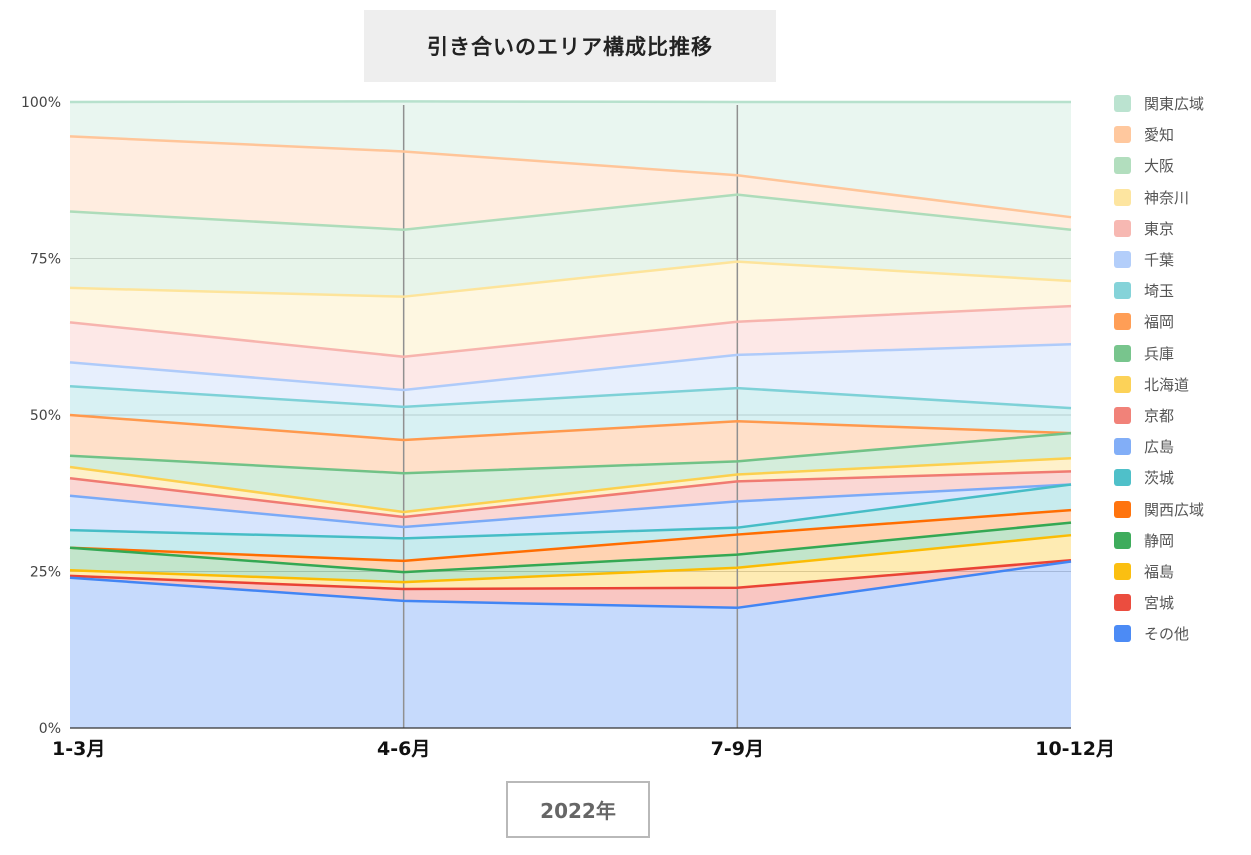 The width and height of the screenshot is (1251, 855). What do you see at coordinates (403, 749) in the screenshot?
I see `x-tick-label: 4-6月` at bounding box center [403, 749].